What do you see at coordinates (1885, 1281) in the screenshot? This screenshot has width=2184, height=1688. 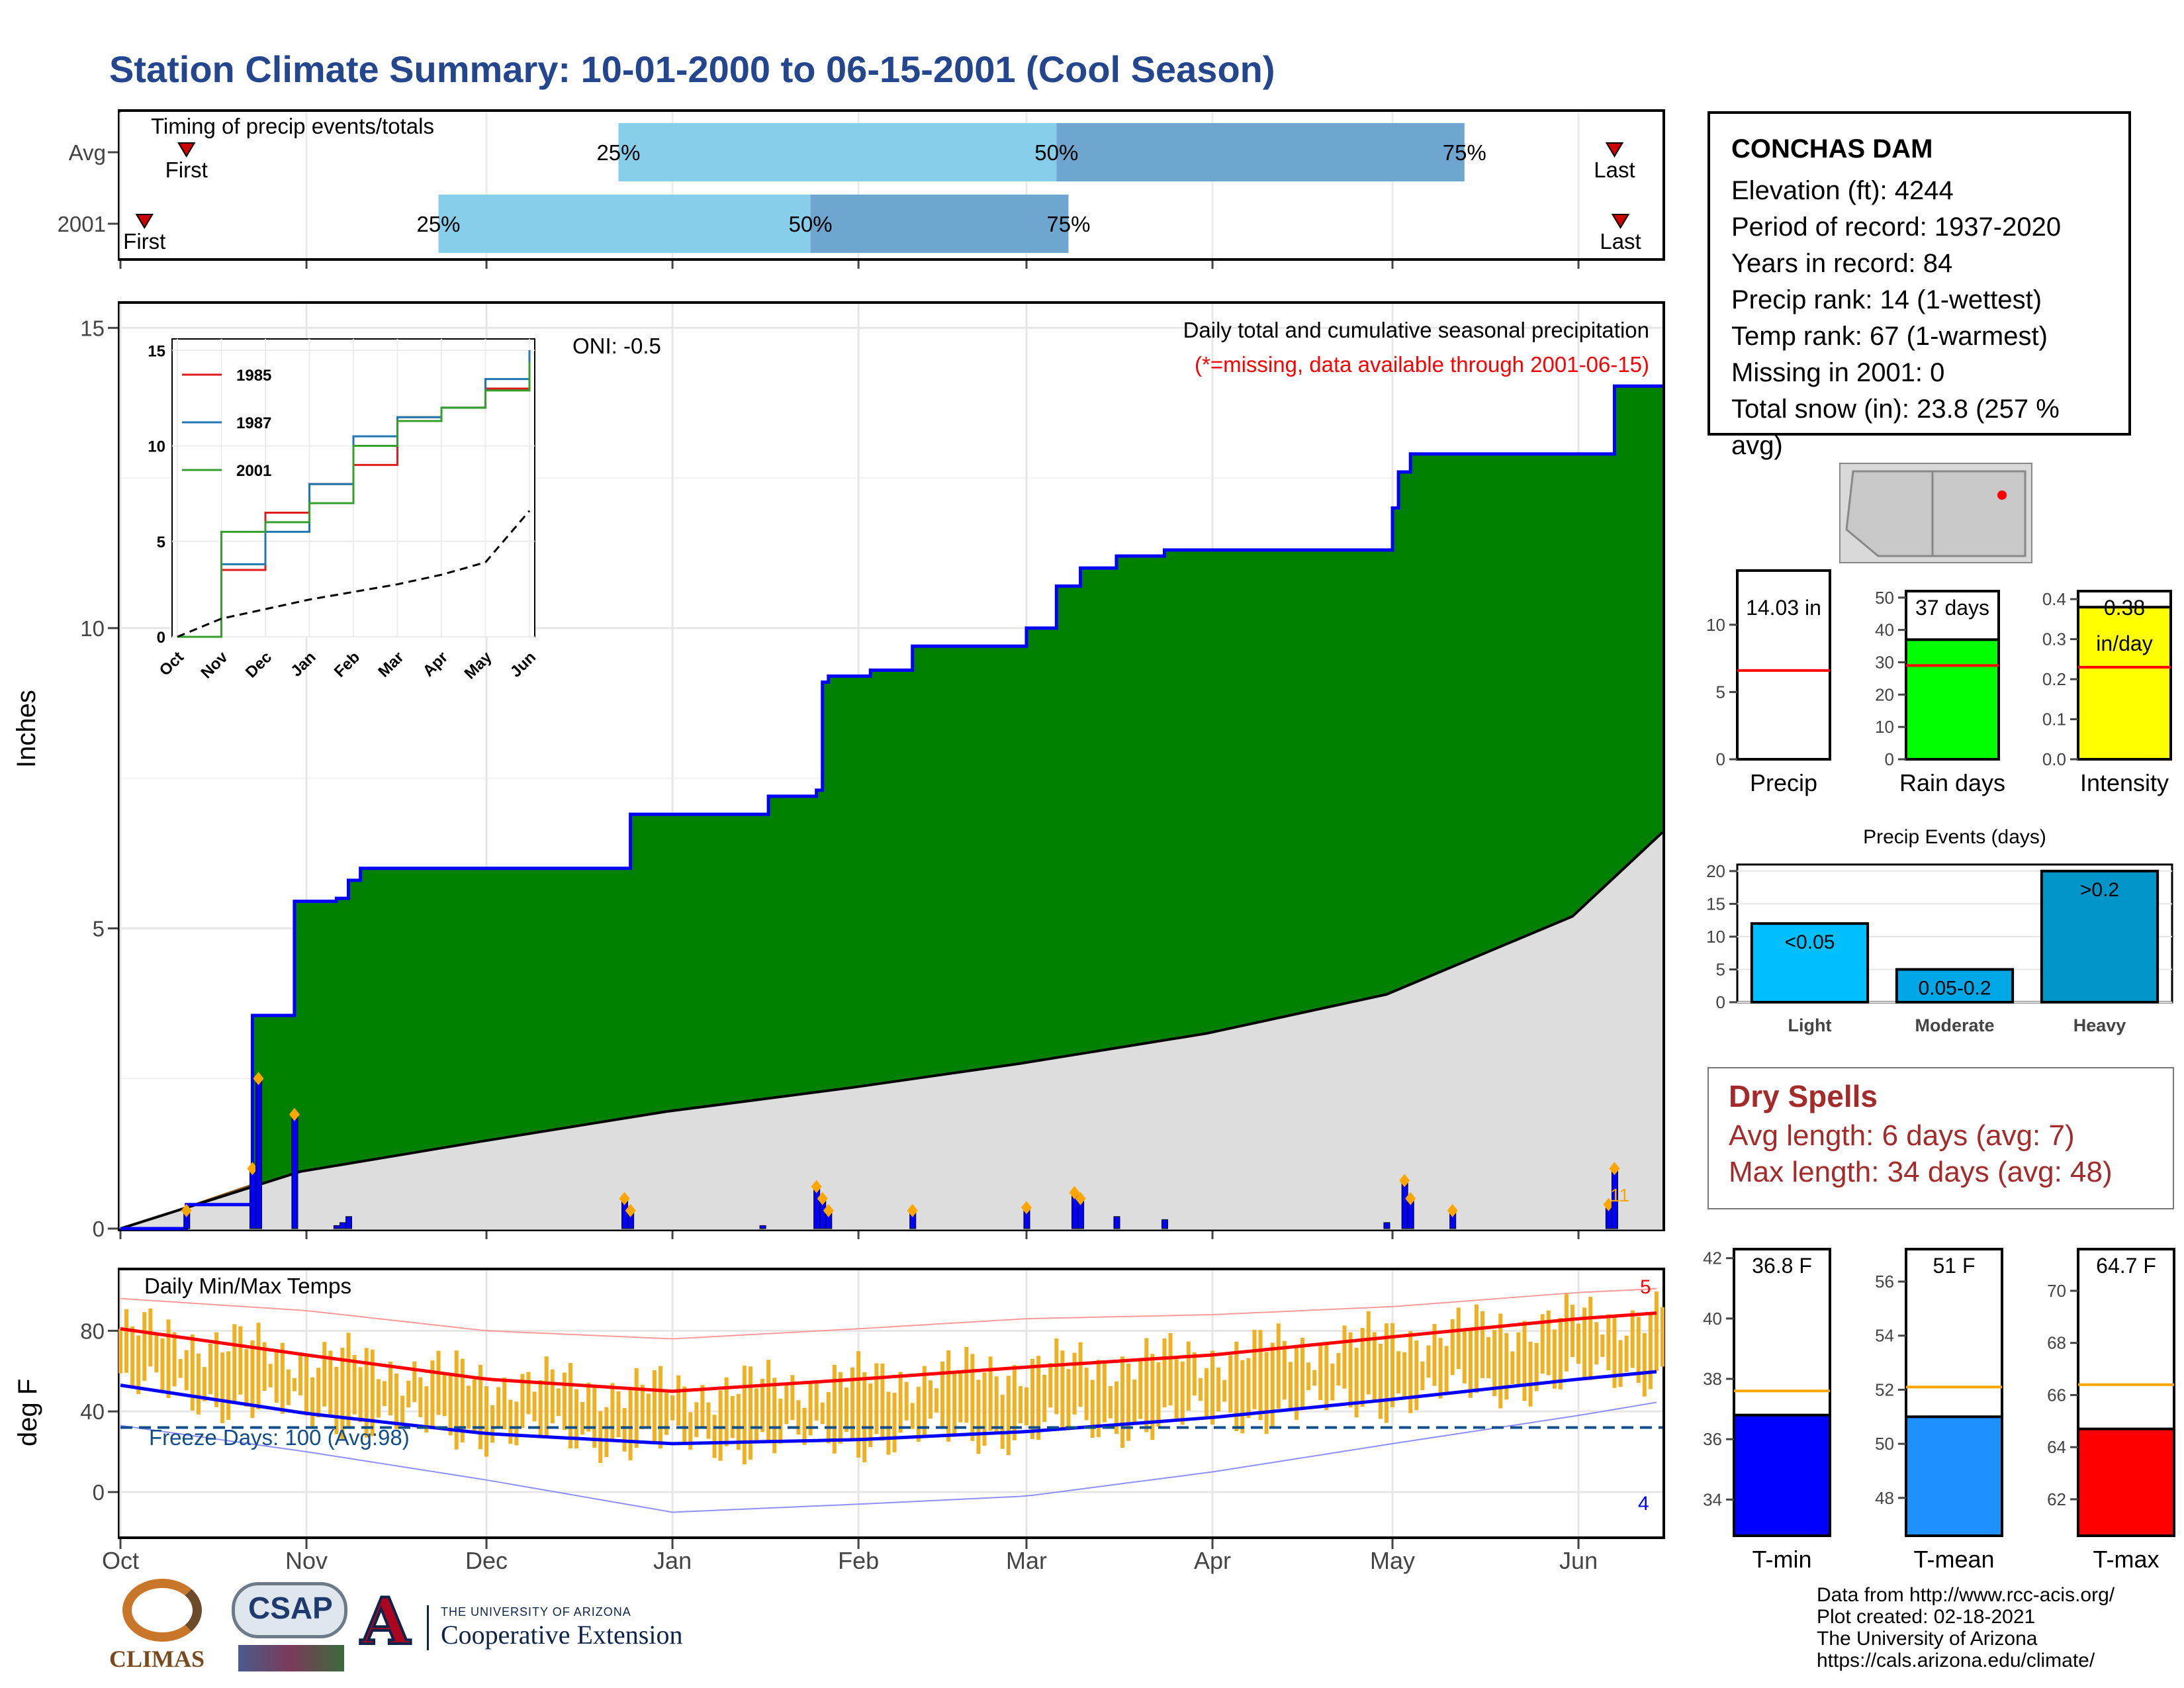 I see `temp-summary-ytick-label: 56` at bounding box center [1885, 1281].